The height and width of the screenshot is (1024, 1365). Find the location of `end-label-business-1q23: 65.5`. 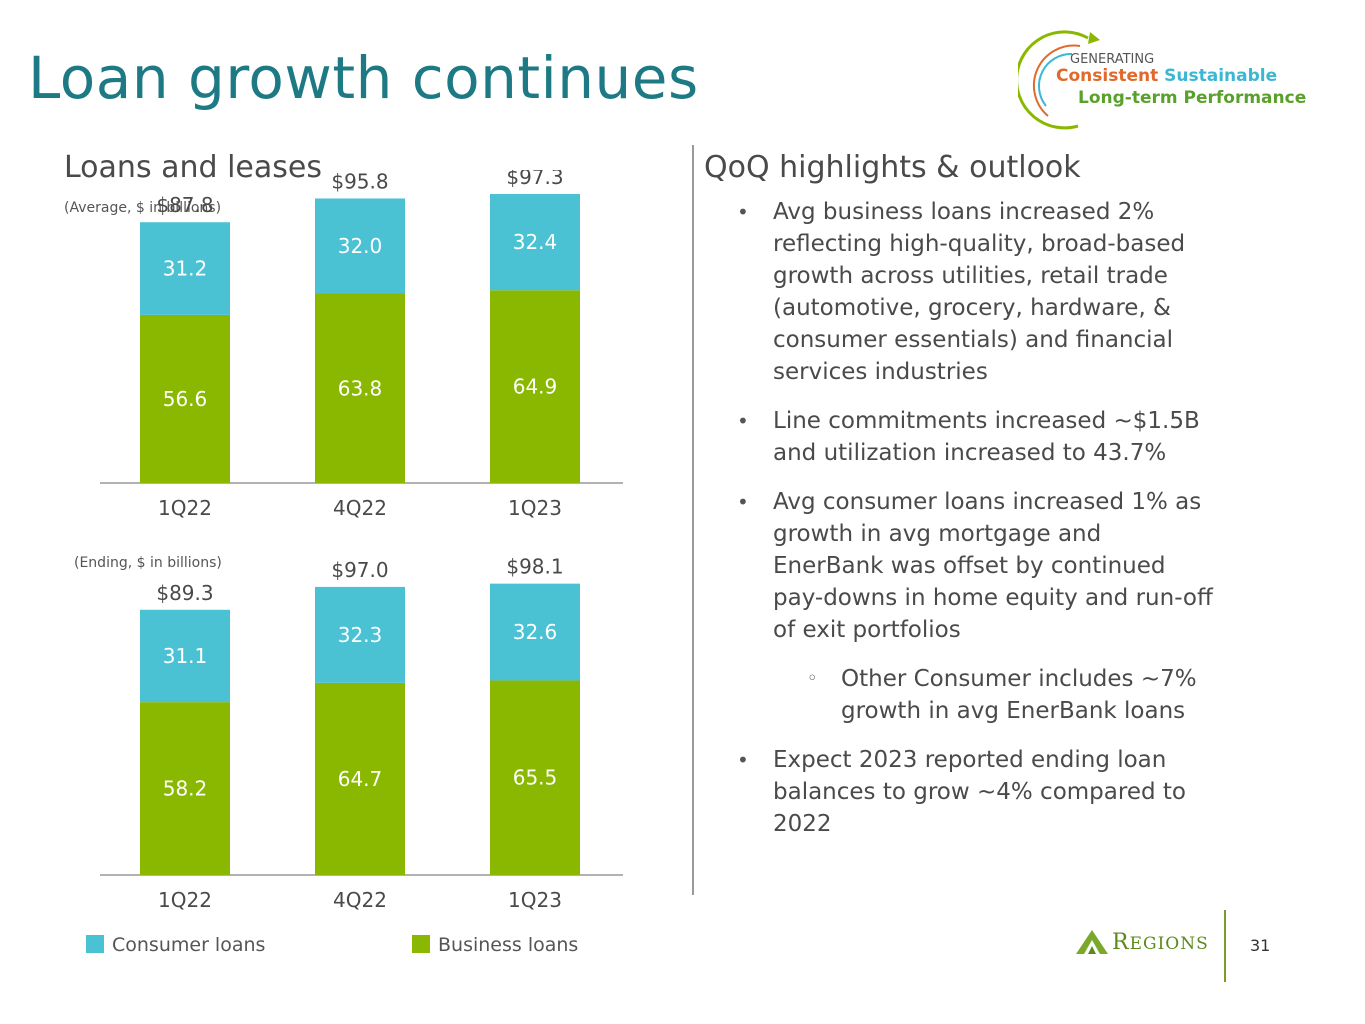

end-label-business-1q23: 65.5 is located at coordinates (535, 778).